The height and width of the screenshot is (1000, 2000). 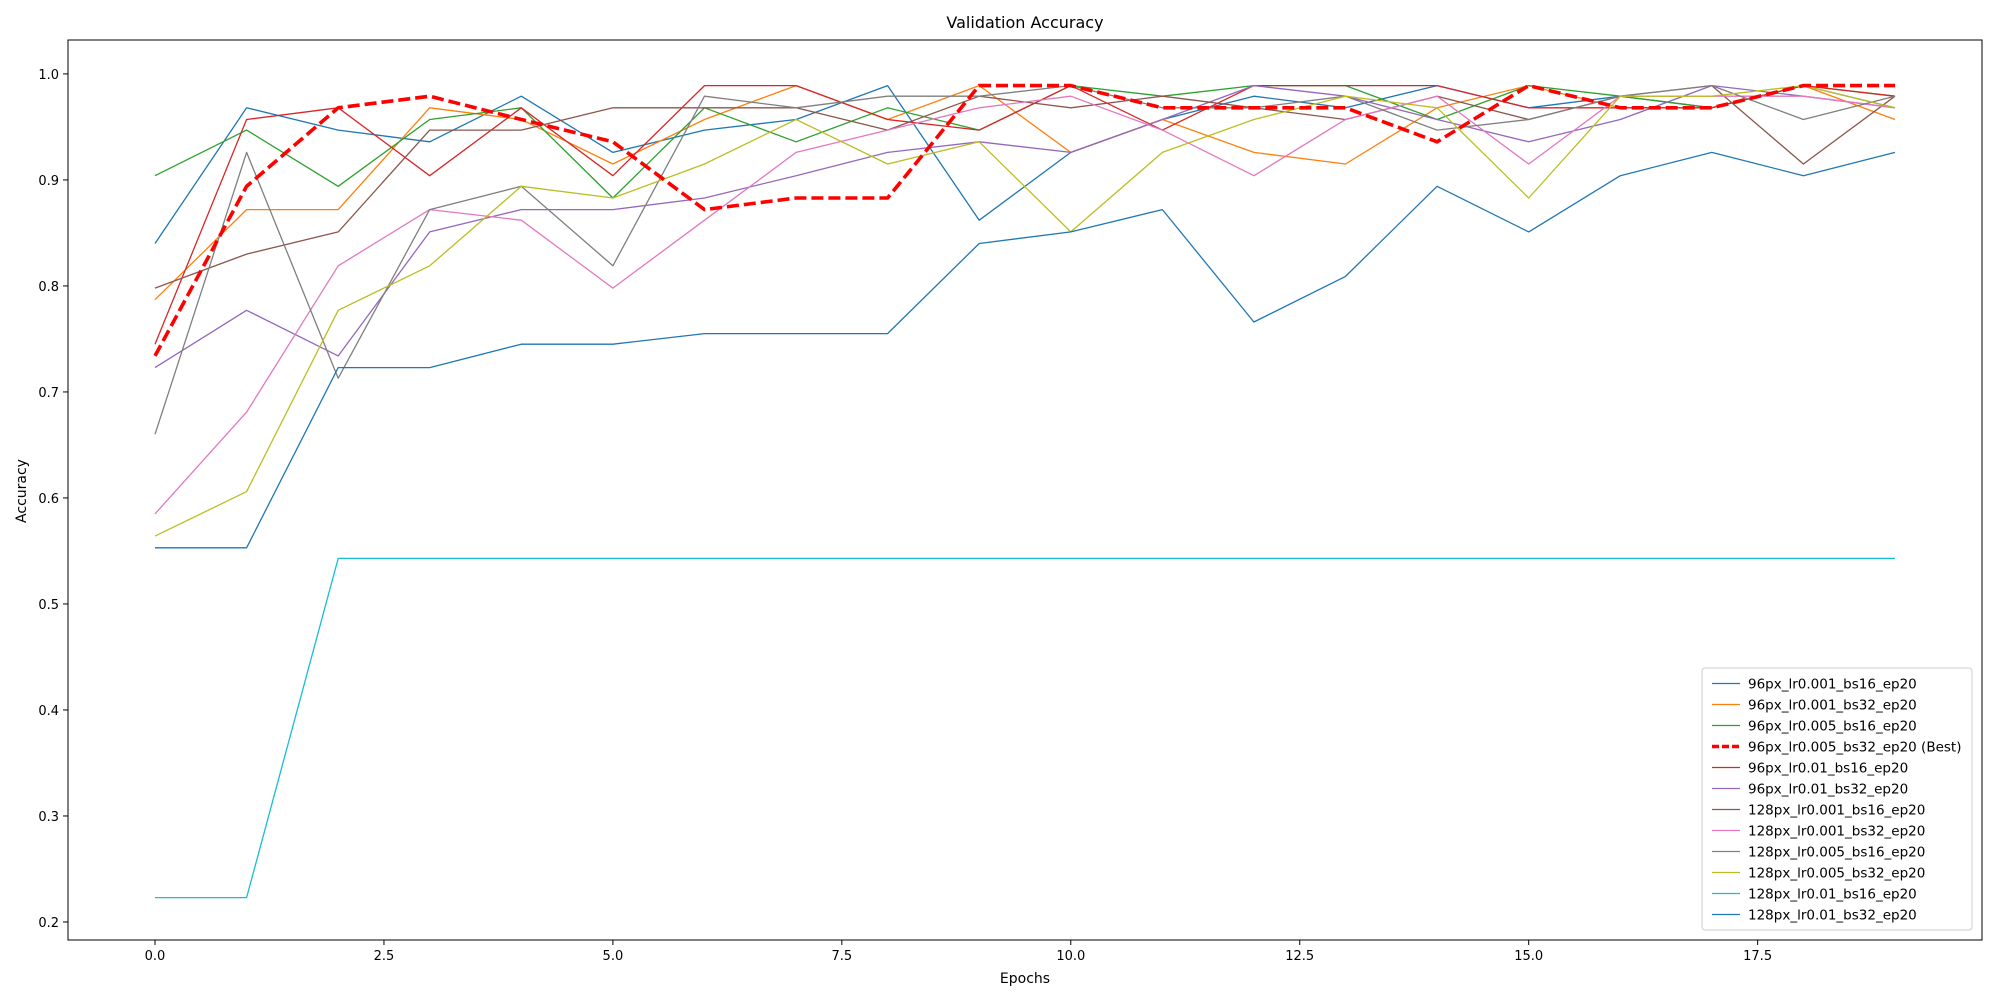 I want to click on legend-label: 96px_lr0.001_bs16_ep20, so click(x=1832, y=685).